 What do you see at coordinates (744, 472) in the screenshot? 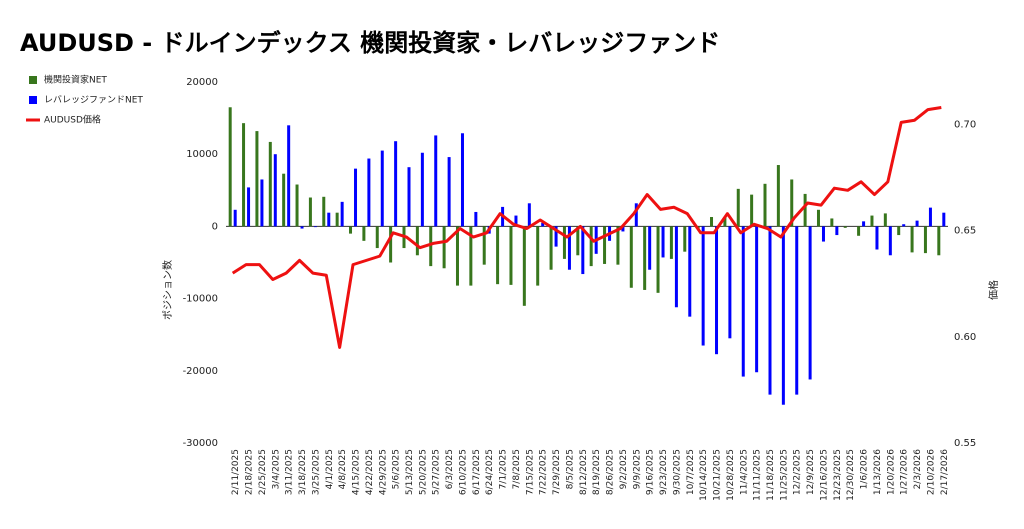
I see `x-tick-label: 11/4/2025` at bounding box center [744, 472].